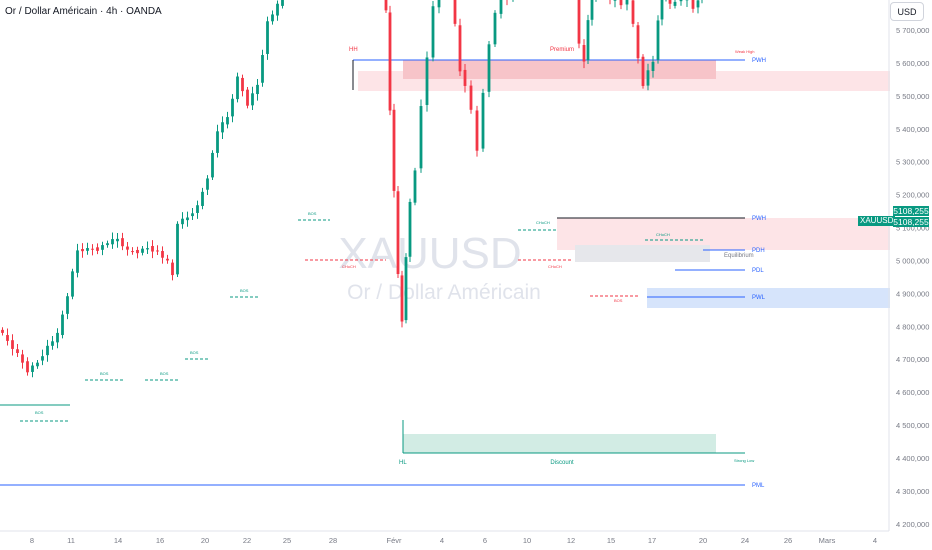 This screenshot has width=932, height=550. I want to click on time-tick-label: 28, so click(333, 540).